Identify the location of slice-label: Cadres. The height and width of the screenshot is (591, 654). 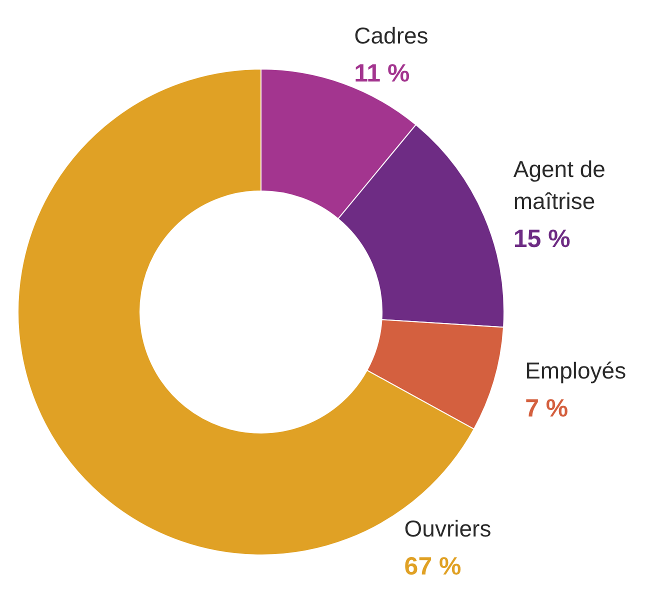
(391, 35).